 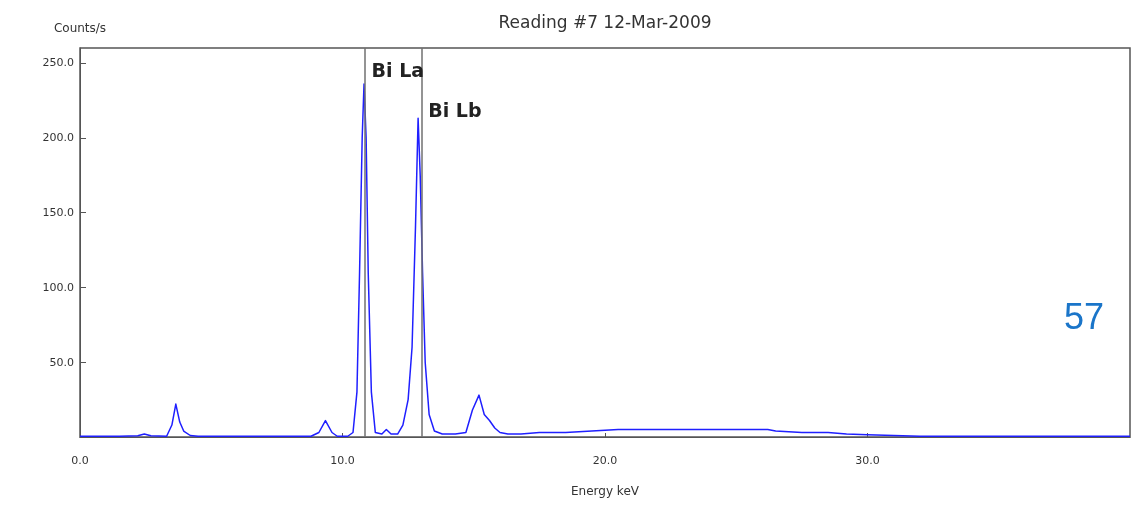 What do you see at coordinates (80, 28) in the screenshot?
I see `y-axis-title: Counts/s` at bounding box center [80, 28].